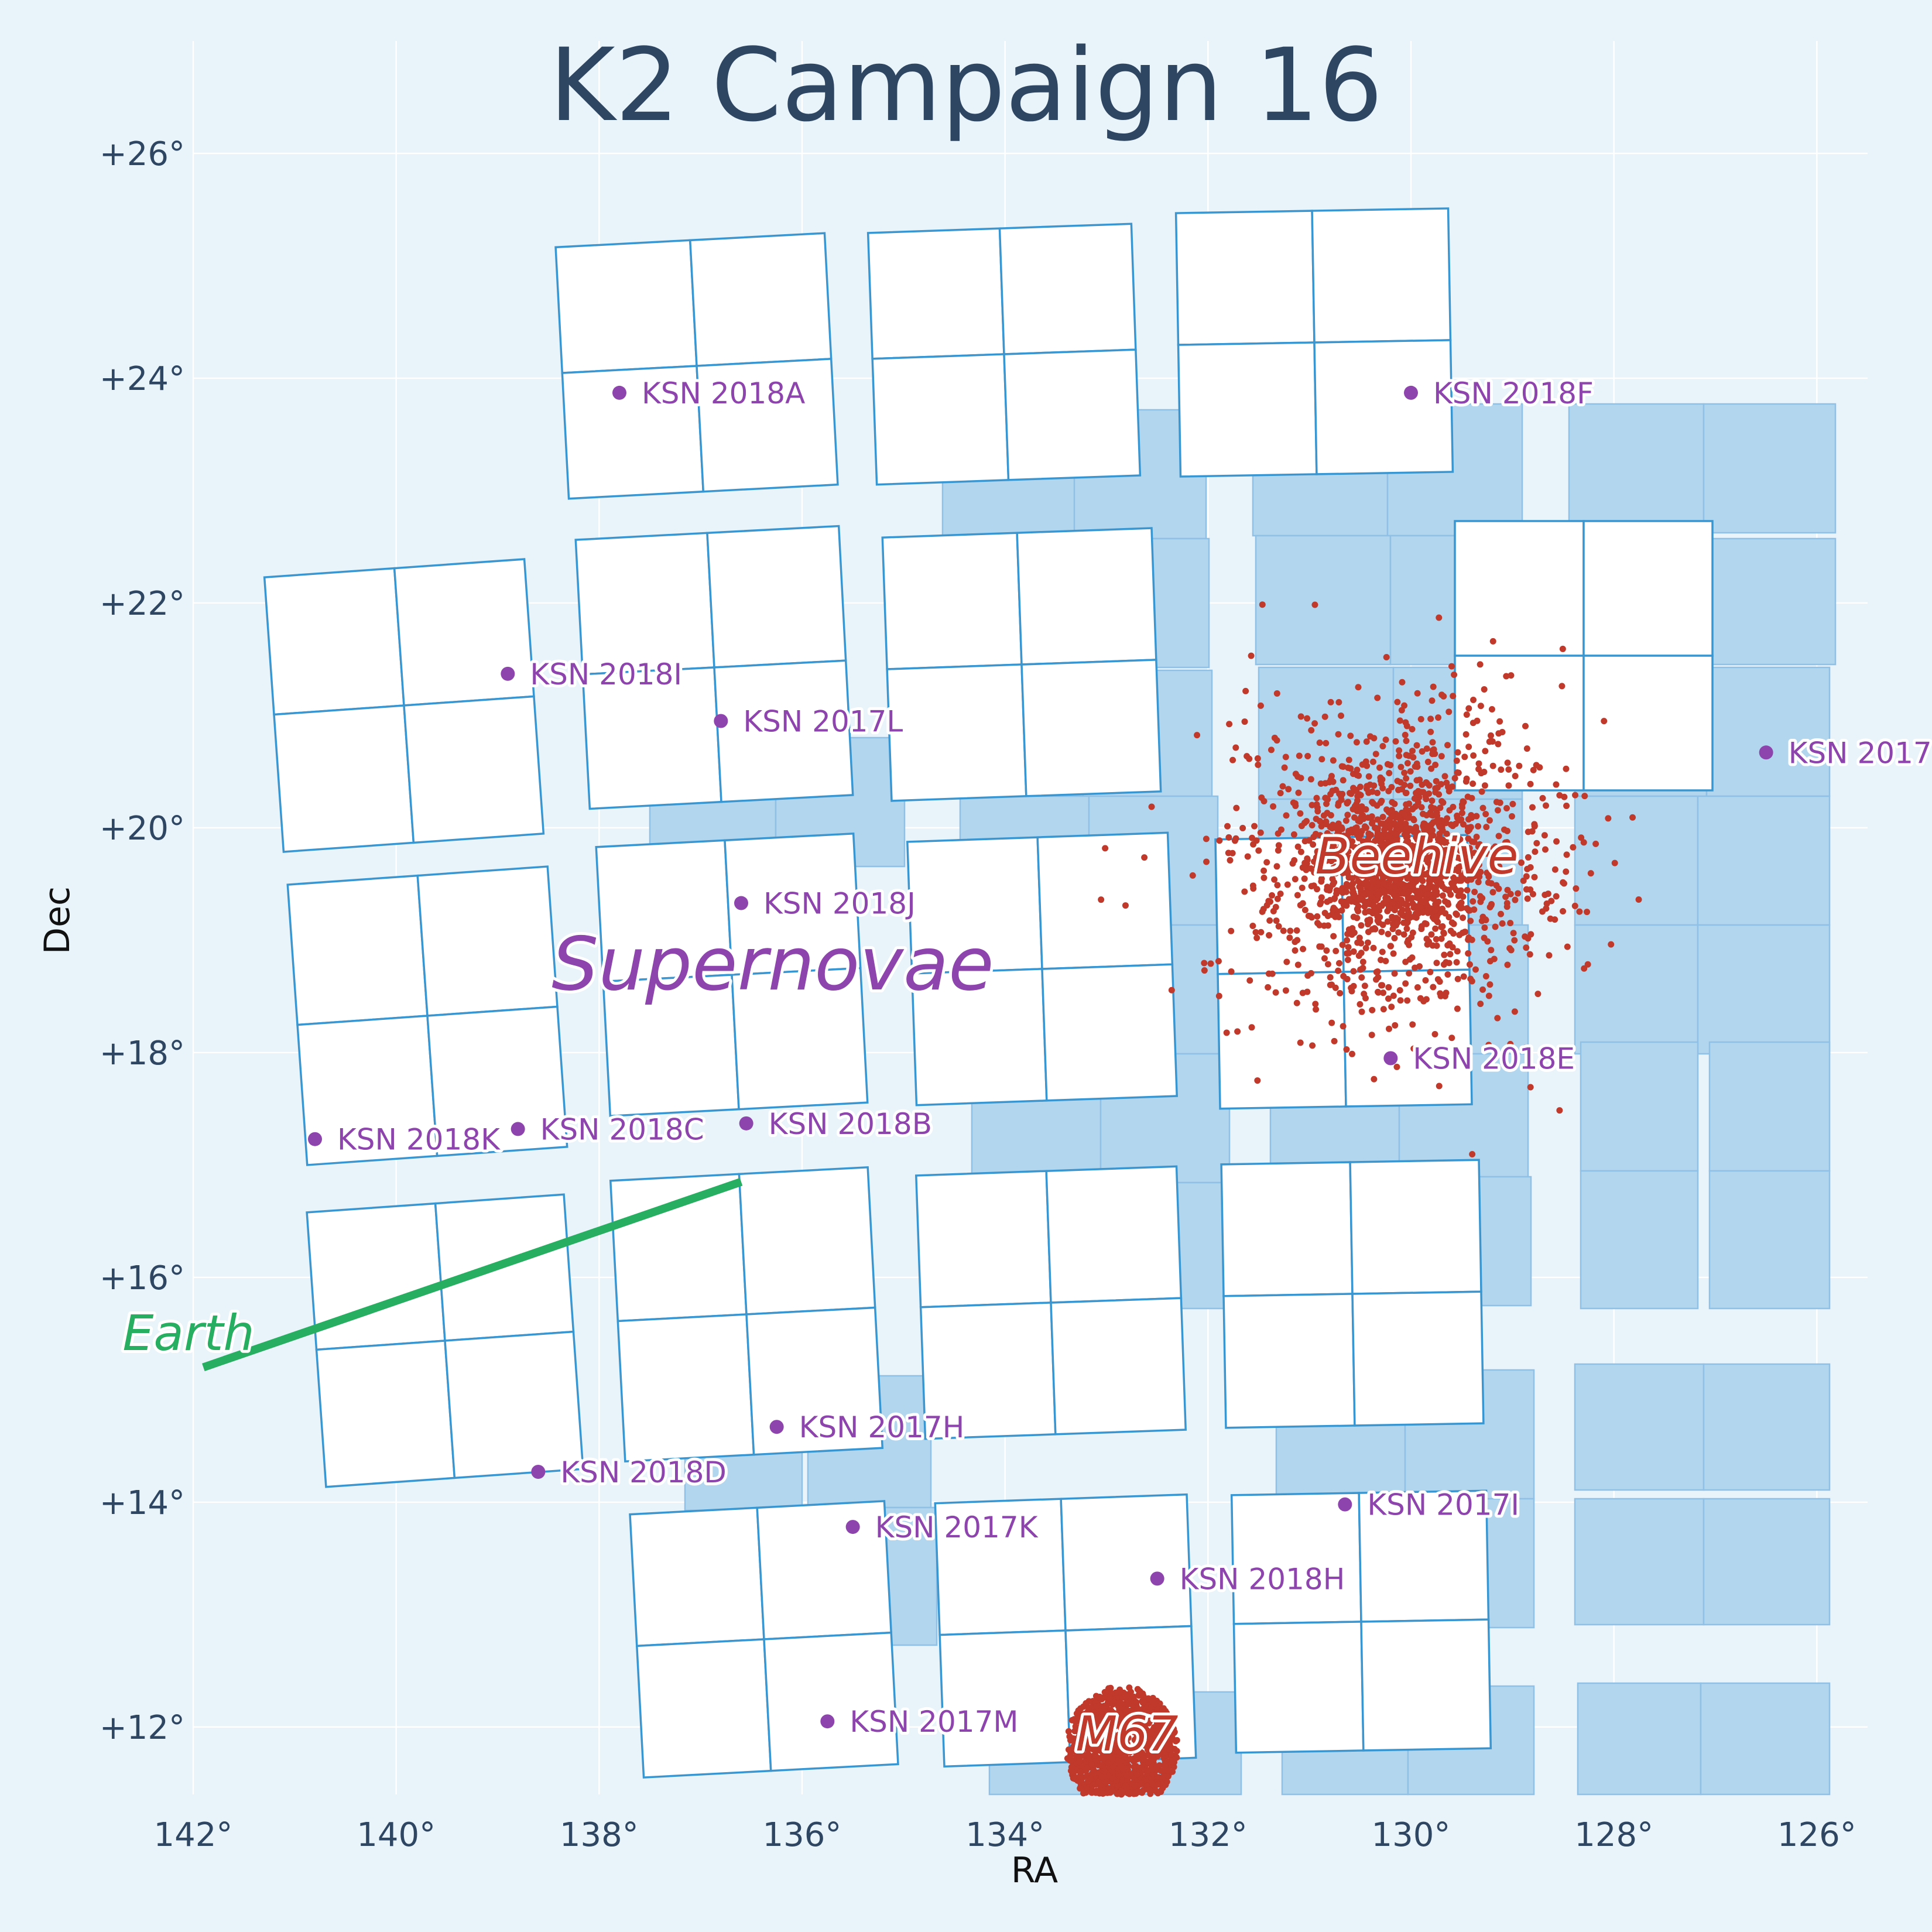  Describe the element at coordinates (1443, 1505) in the screenshot. I see `supernova-label: KSN 2017I` at that location.